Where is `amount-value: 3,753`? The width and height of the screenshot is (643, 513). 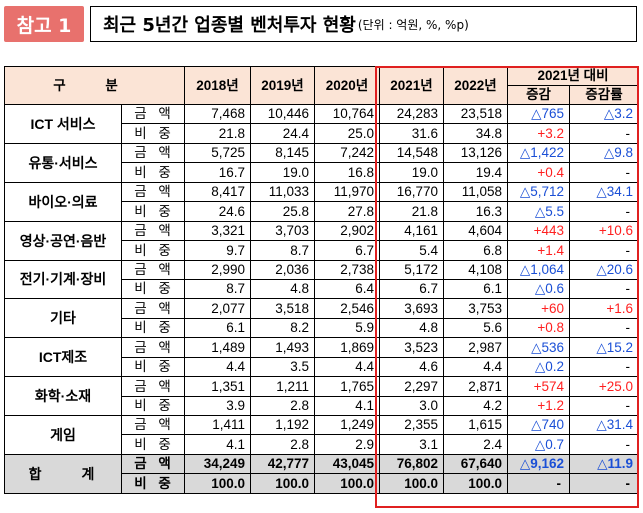 amount-value: 3,753 is located at coordinates (475, 308).